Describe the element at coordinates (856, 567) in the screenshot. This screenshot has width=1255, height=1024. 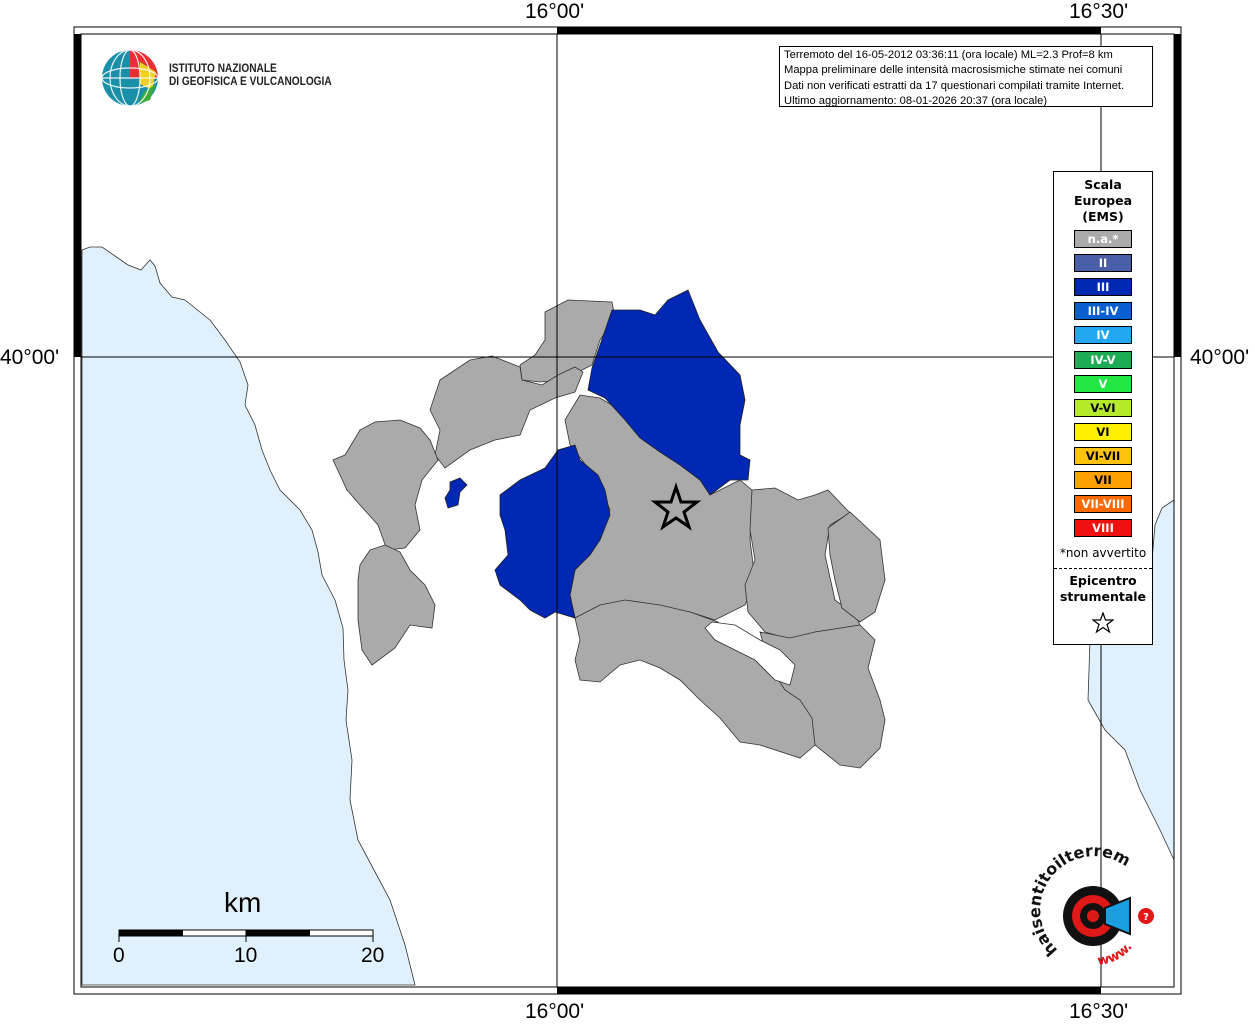
I see `municipality-east` at that location.